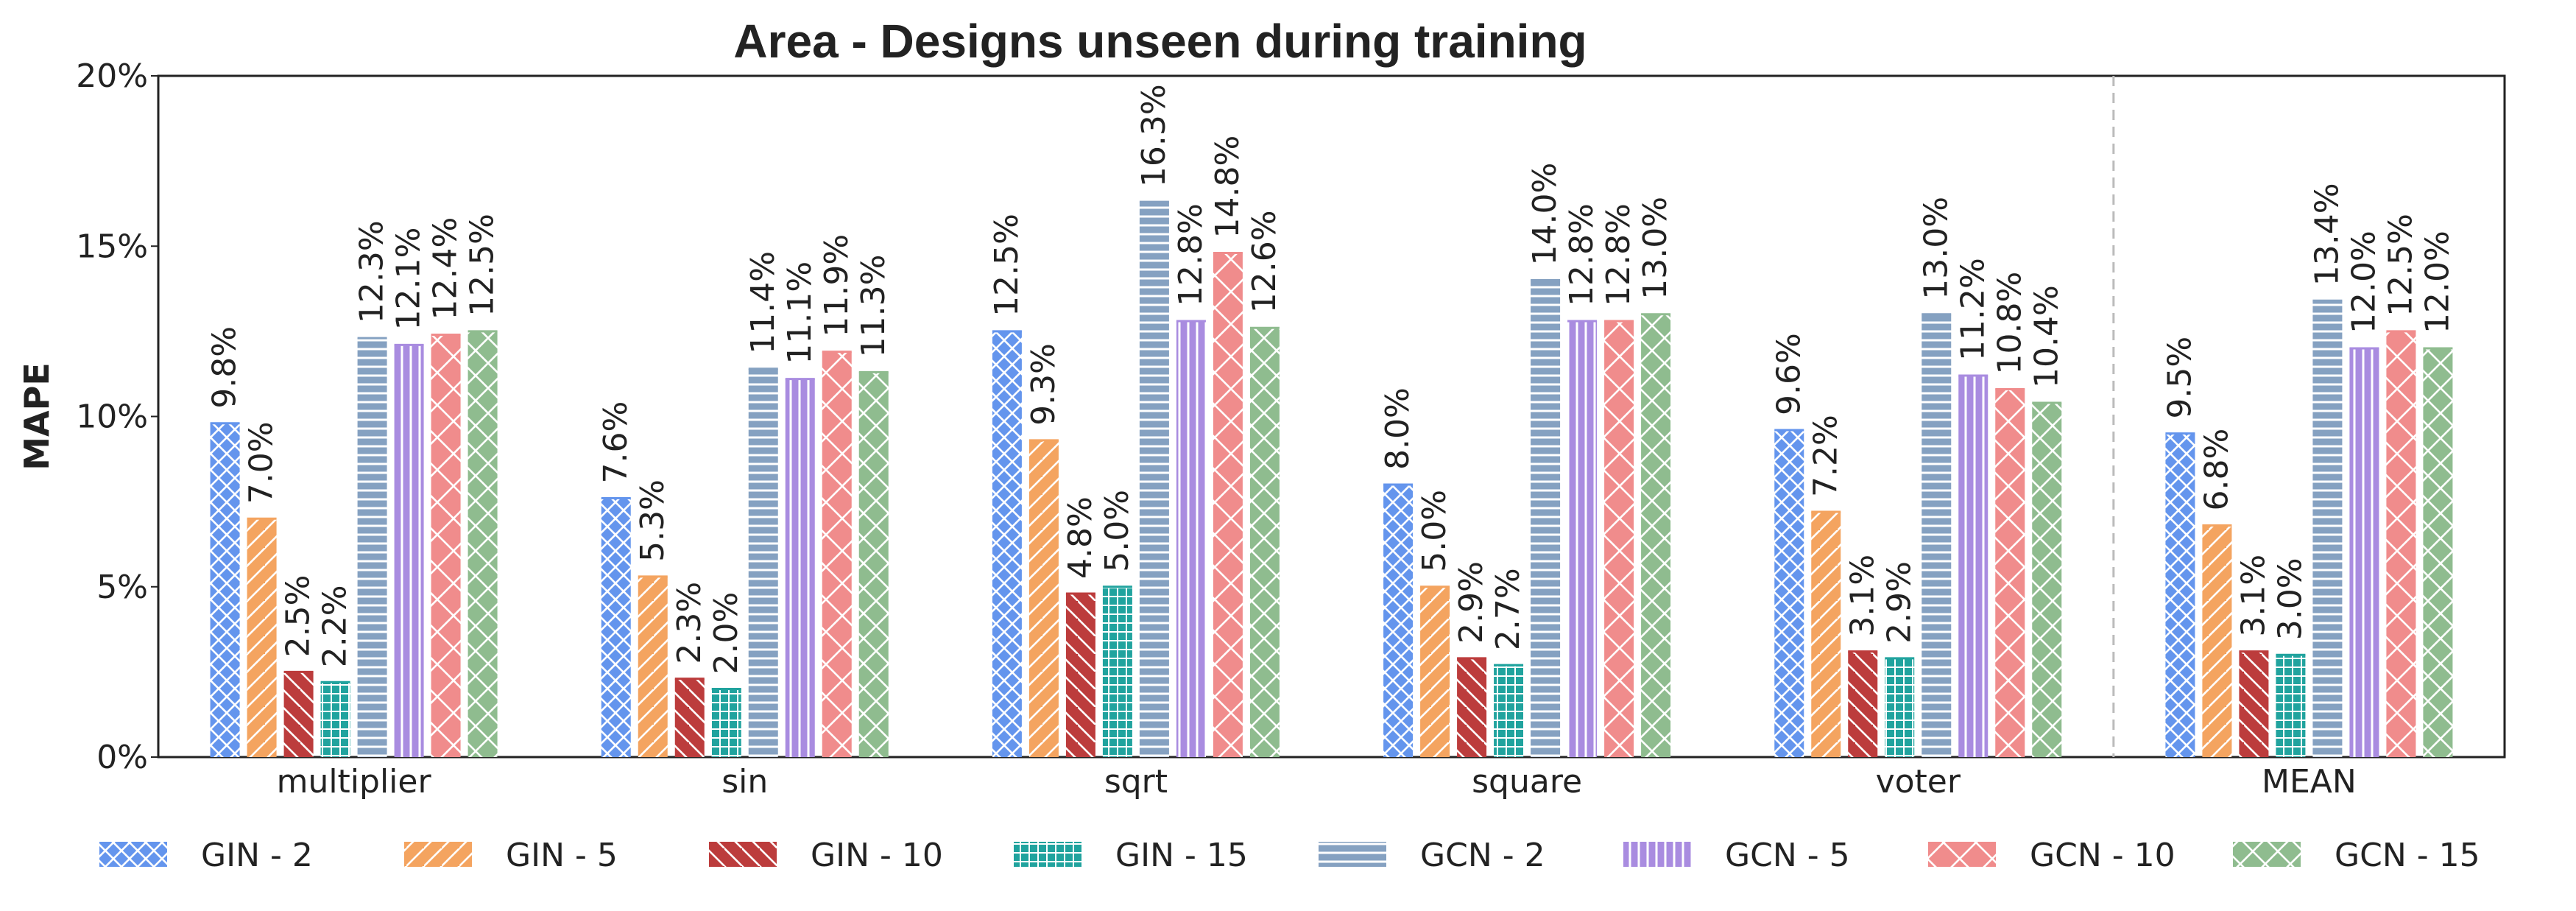  Describe the element at coordinates (335, 626) in the screenshot. I see `data-label: 2.2%` at that location.